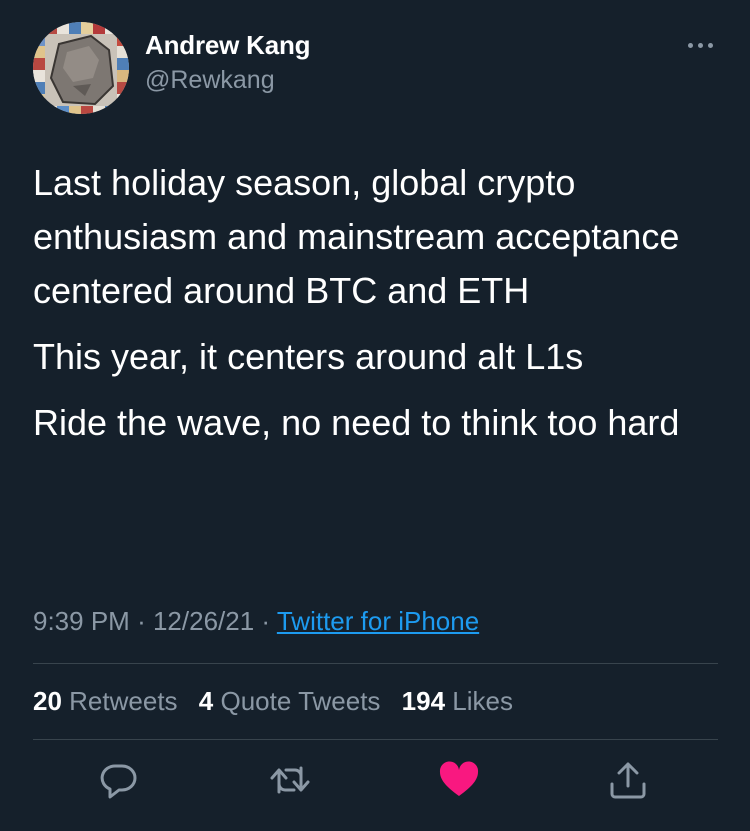 This screenshot has height=831, width=750. Describe the element at coordinates (308, 356) in the screenshot. I see `tweet-paragraph: This year, it centers around alt L1s` at that location.